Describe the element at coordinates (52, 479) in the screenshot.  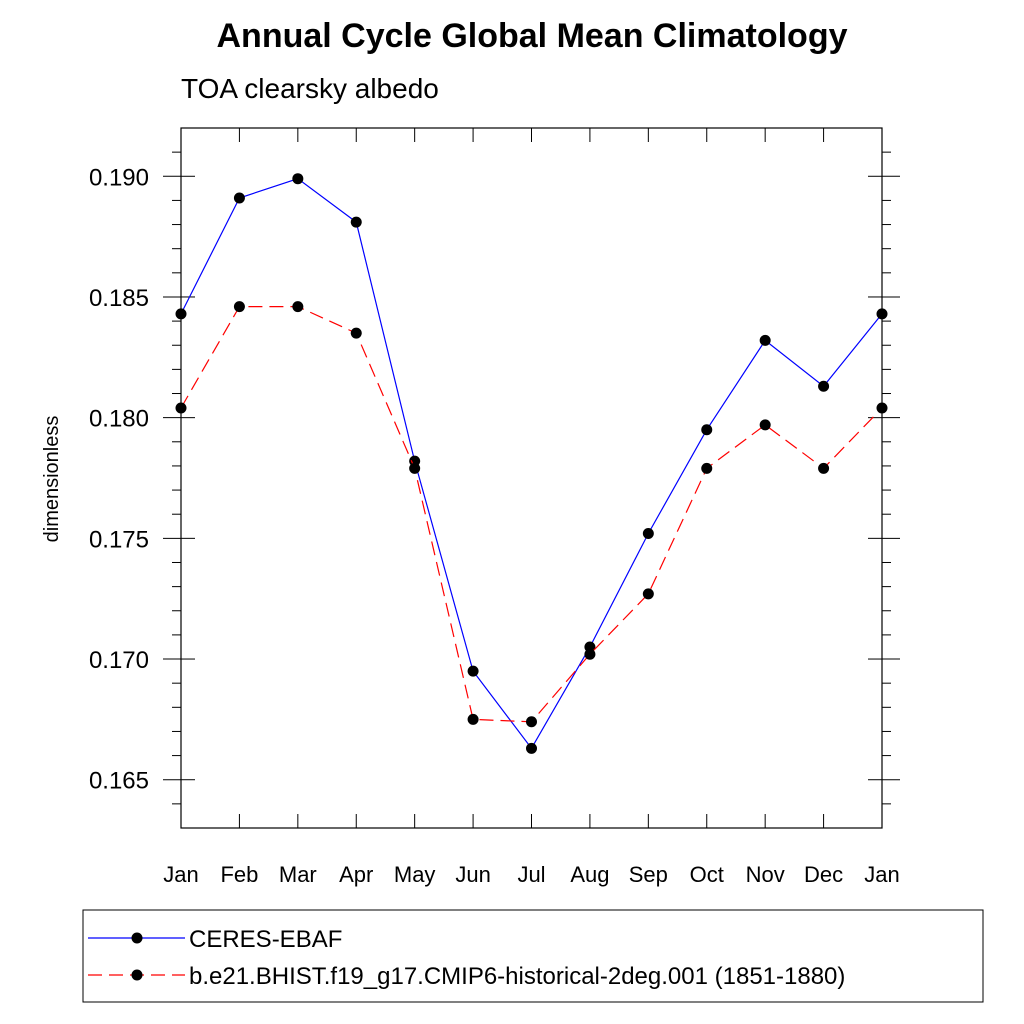
I see `y-axis-label: dimensionless` at that location.